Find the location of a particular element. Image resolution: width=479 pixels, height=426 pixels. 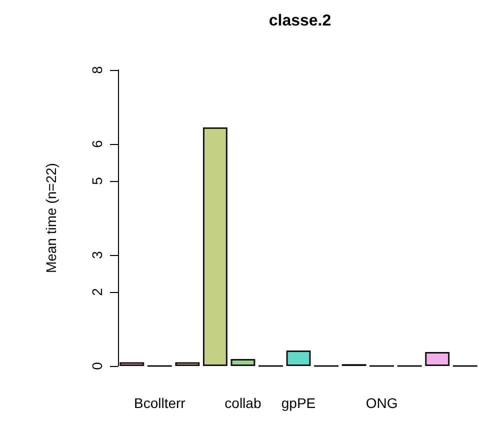

chart-title: classe.2 is located at coordinates (300, 21).